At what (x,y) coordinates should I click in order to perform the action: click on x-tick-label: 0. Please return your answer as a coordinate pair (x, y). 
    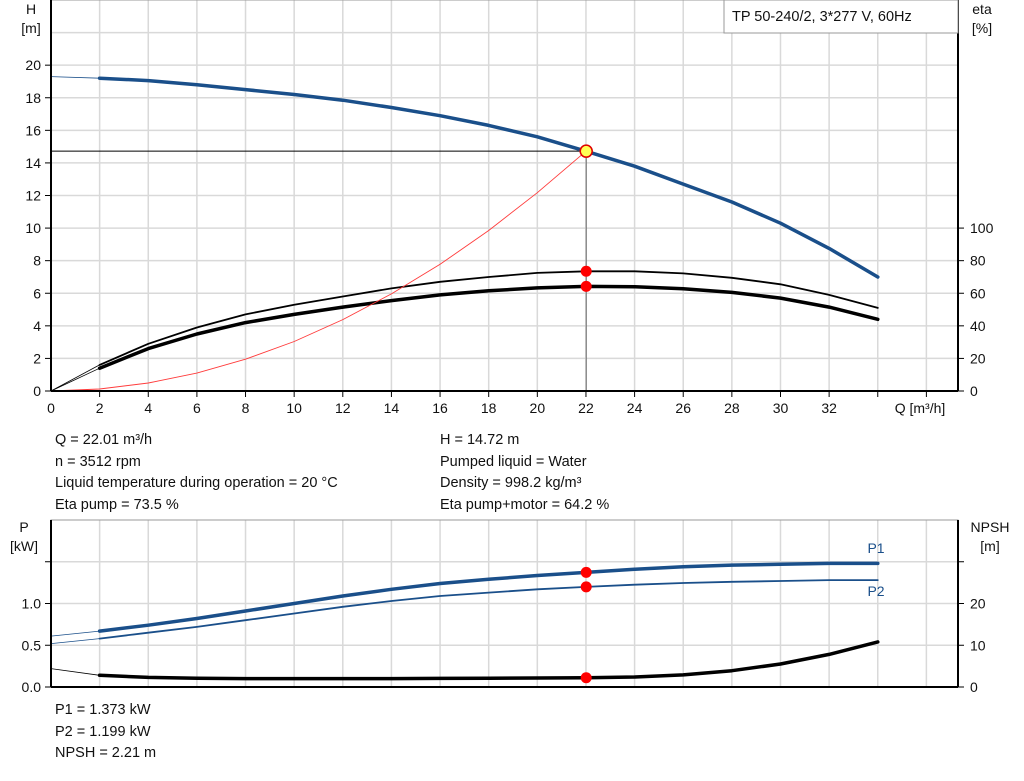
    Looking at the image, I should click on (51, 408).